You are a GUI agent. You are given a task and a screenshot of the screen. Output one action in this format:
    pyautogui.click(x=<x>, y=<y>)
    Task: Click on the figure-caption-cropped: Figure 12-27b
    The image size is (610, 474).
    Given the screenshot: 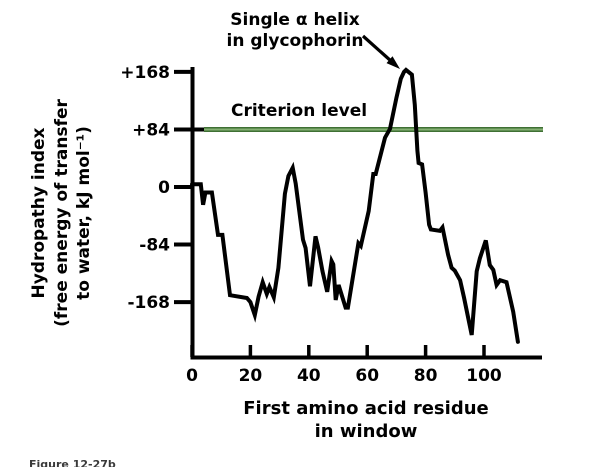 What is the action you would take?
    pyautogui.click(x=72, y=462)
    